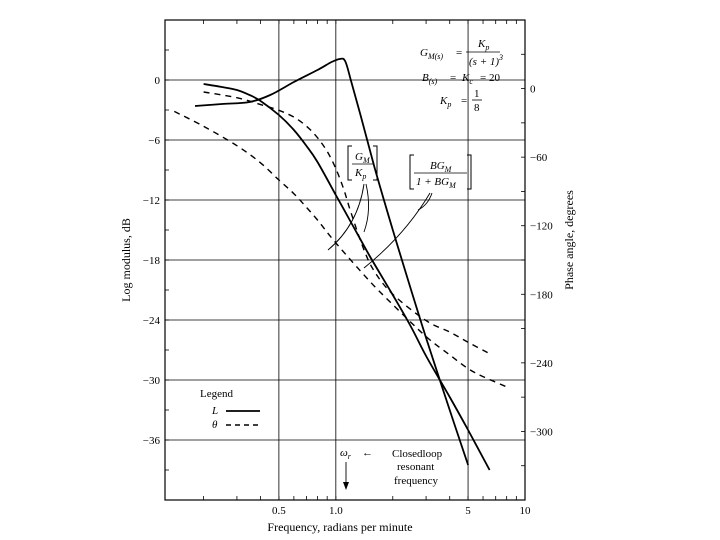  What do you see at coordinates (526, 511) in the screenshot?
I see `x-tick-label-3: 10` at bounding box center [526, 511].